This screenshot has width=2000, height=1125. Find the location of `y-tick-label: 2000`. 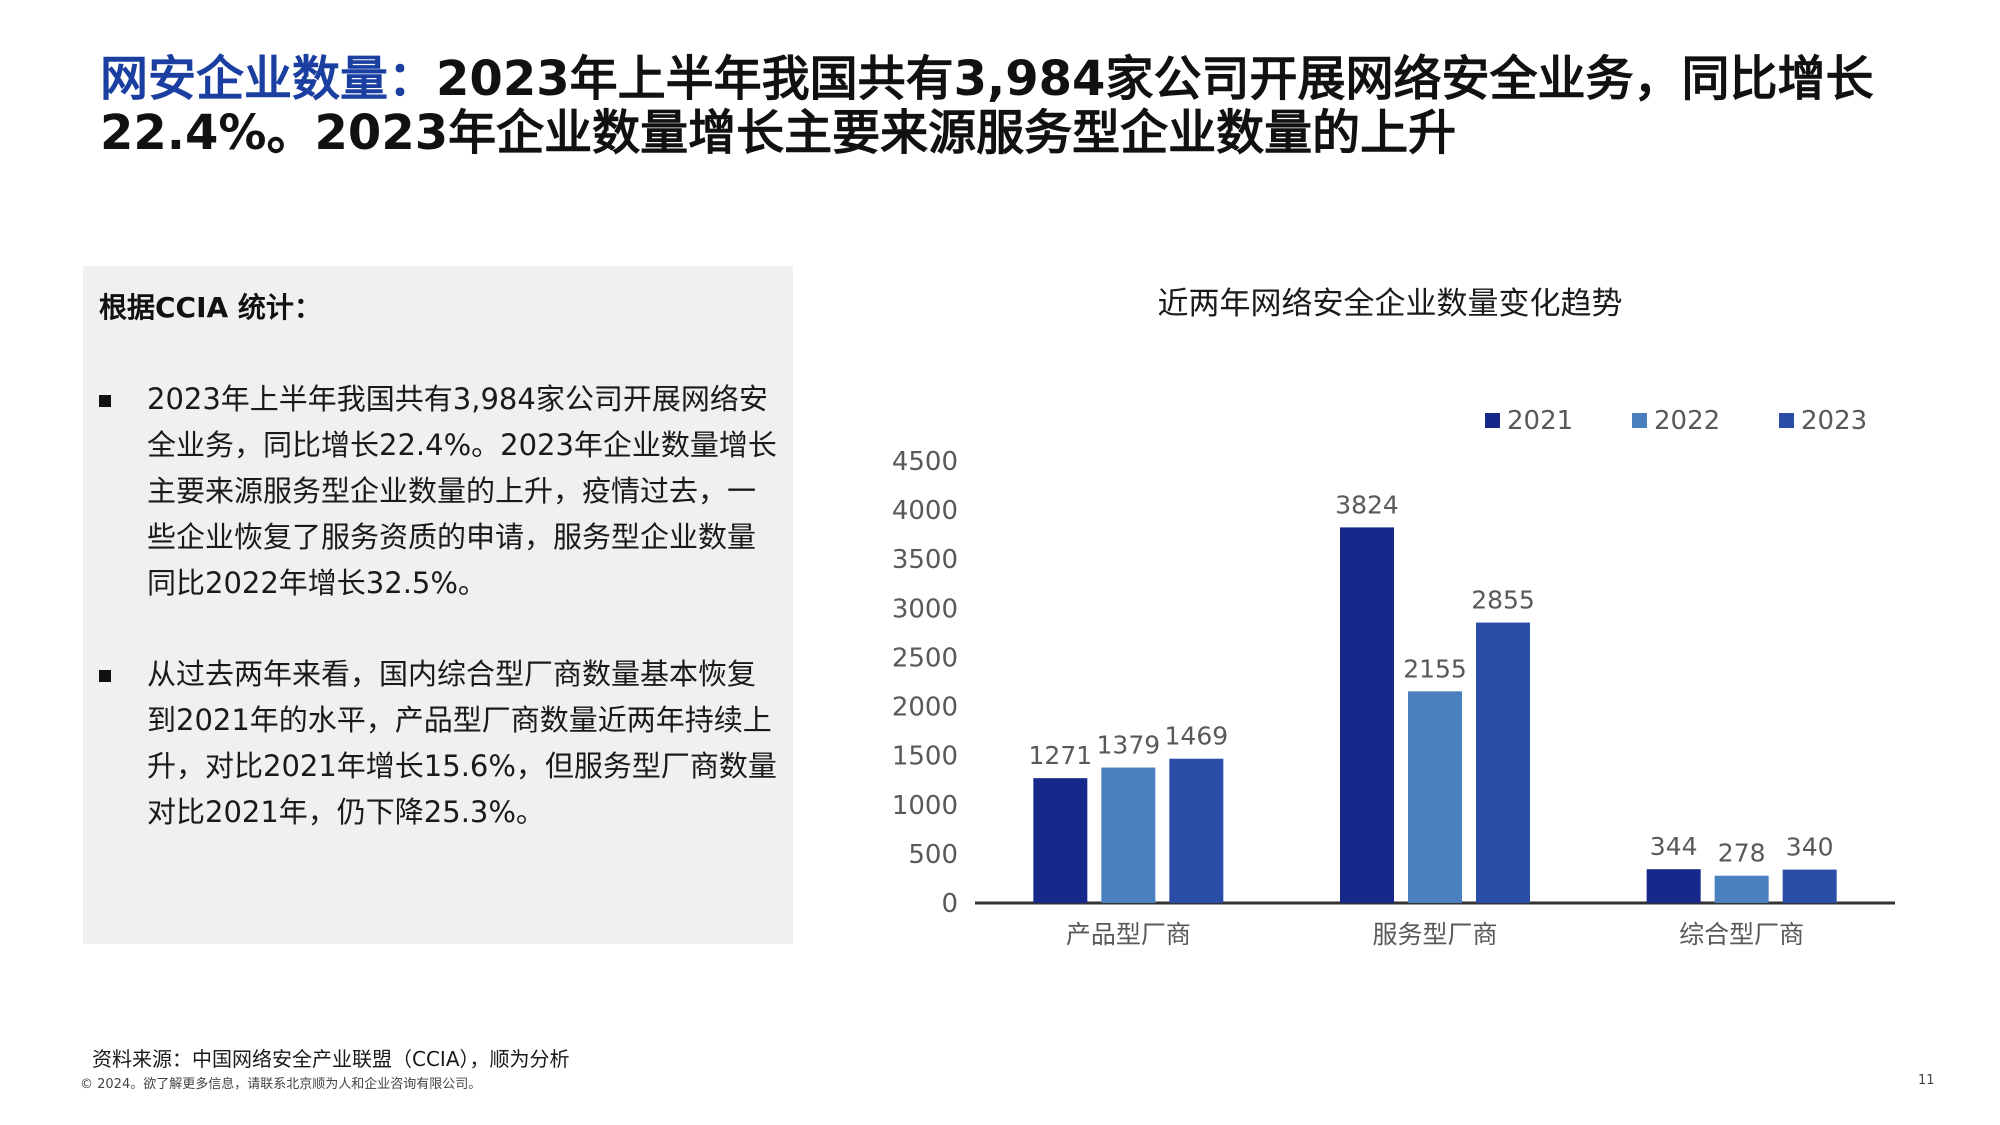

y-tick-label: 2000 is located at coordinates (925, 708).